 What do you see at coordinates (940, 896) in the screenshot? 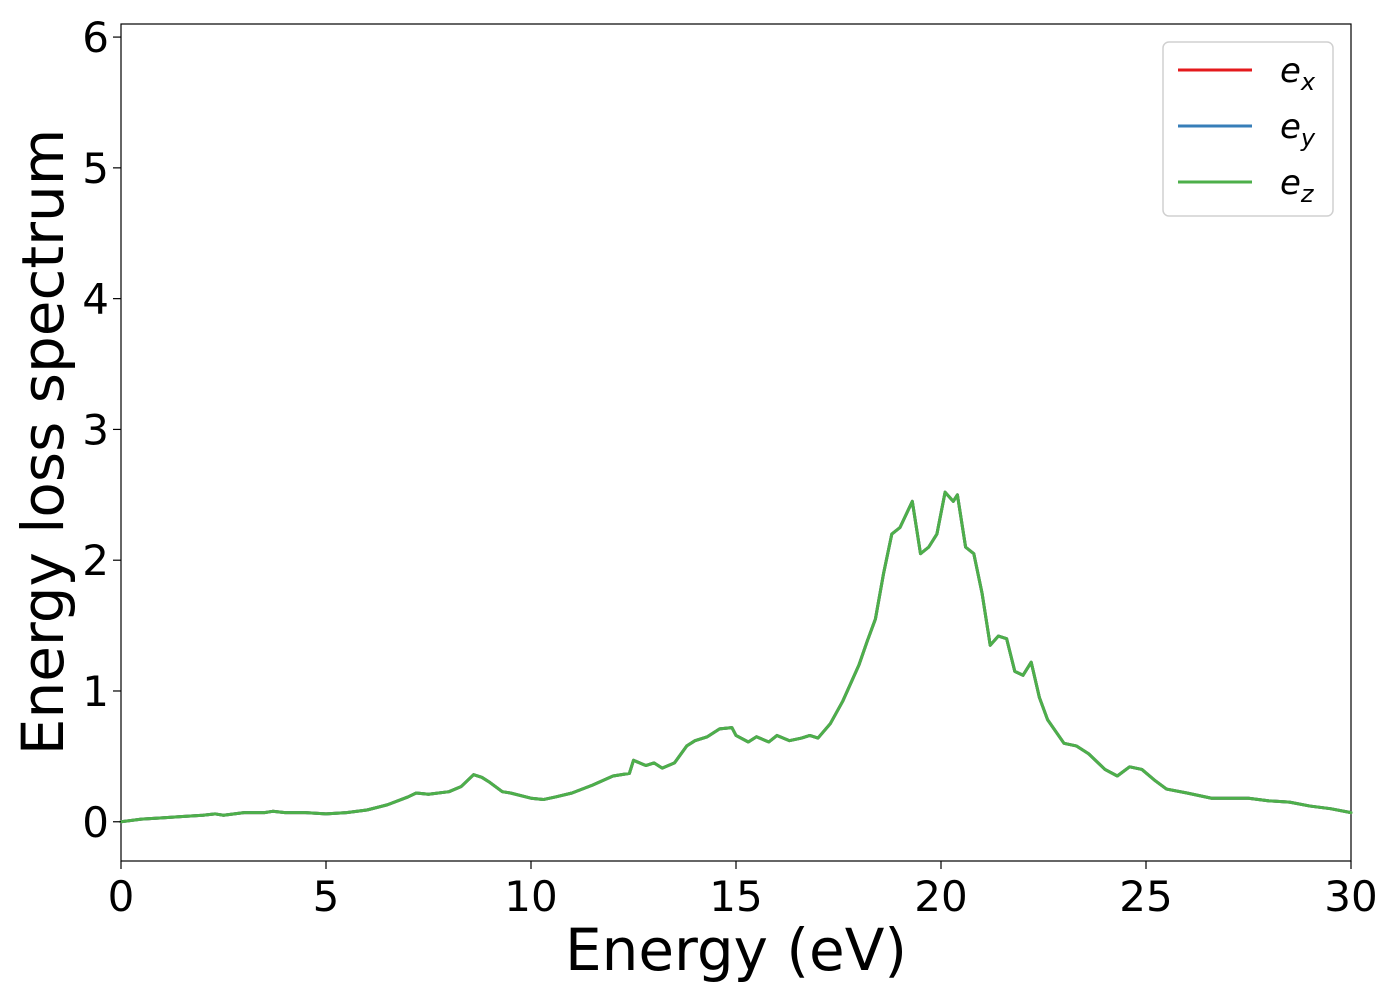
I see `x-tick-label: 20` at bounding box center [940, 896].